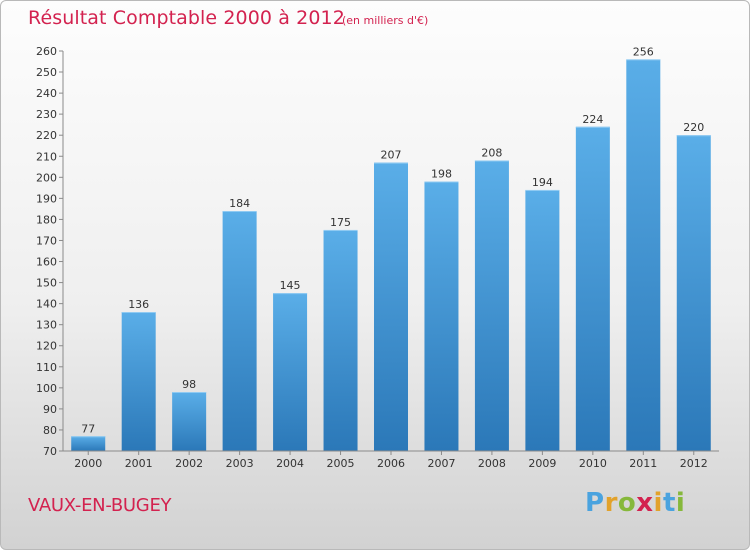 The height and width of the screenshot is (550, 750). What do you see at coordinates (46, 219) in the screenshot?
I see `y-tick-label: 180` at bounding box center [46, 219].